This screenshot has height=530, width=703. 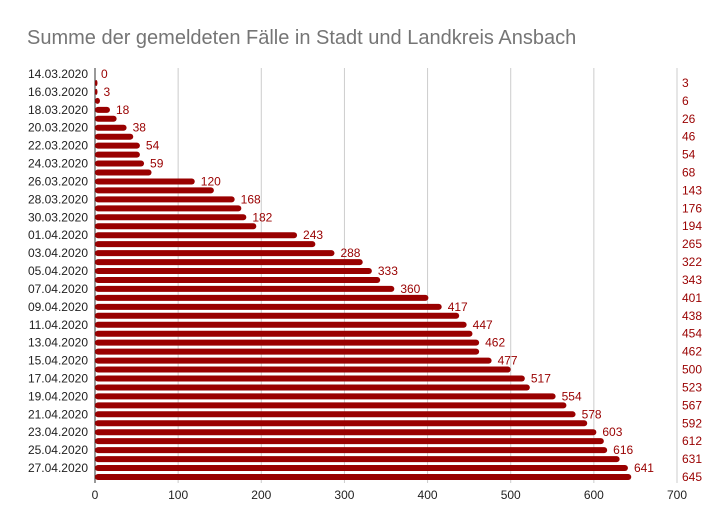 I want to click on data-label: 0, so click(x=104, y=74).